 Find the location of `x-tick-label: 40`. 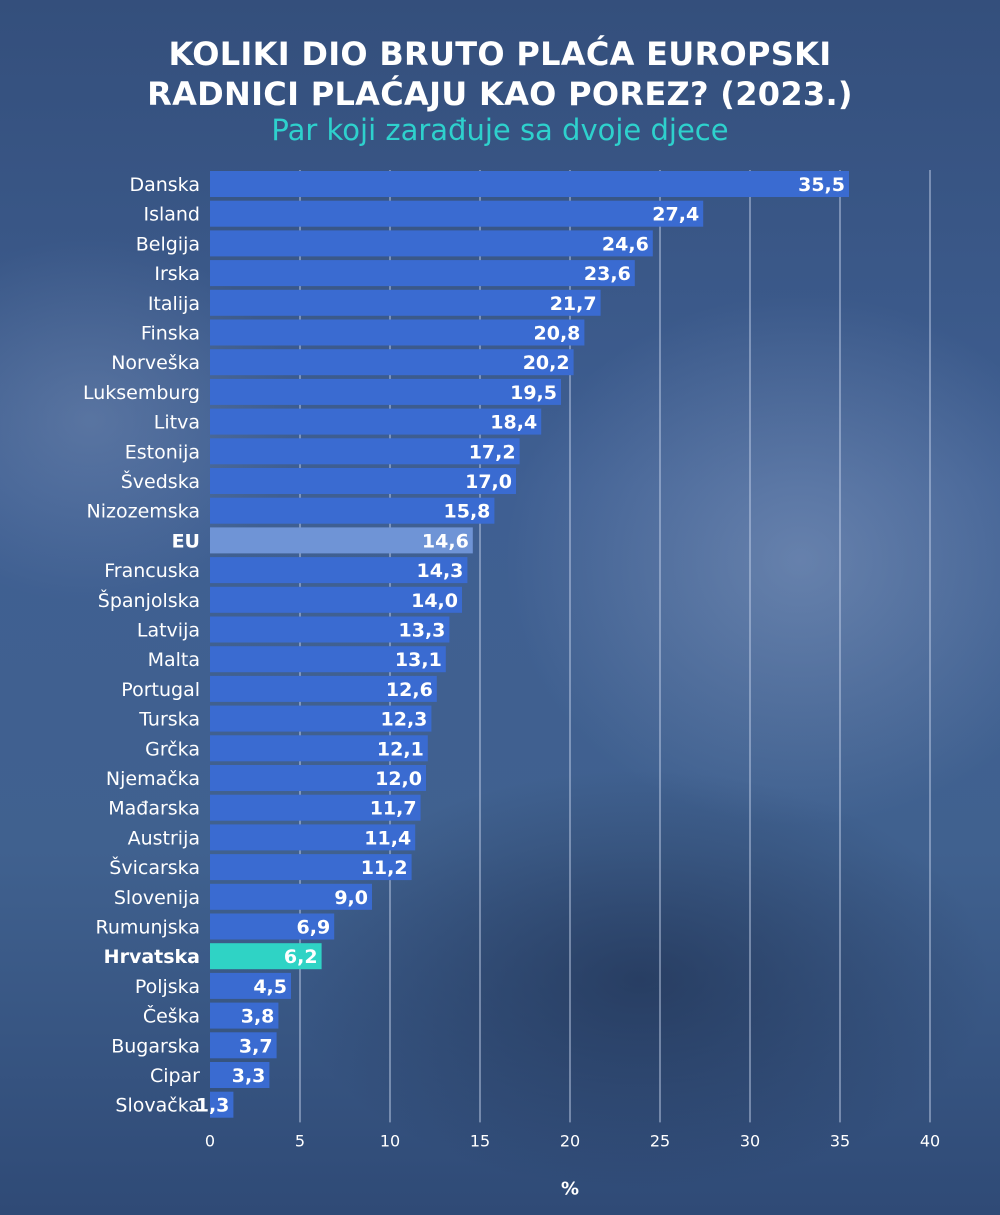

x-tick-label: 40 is located at coordinates (930, 1140).